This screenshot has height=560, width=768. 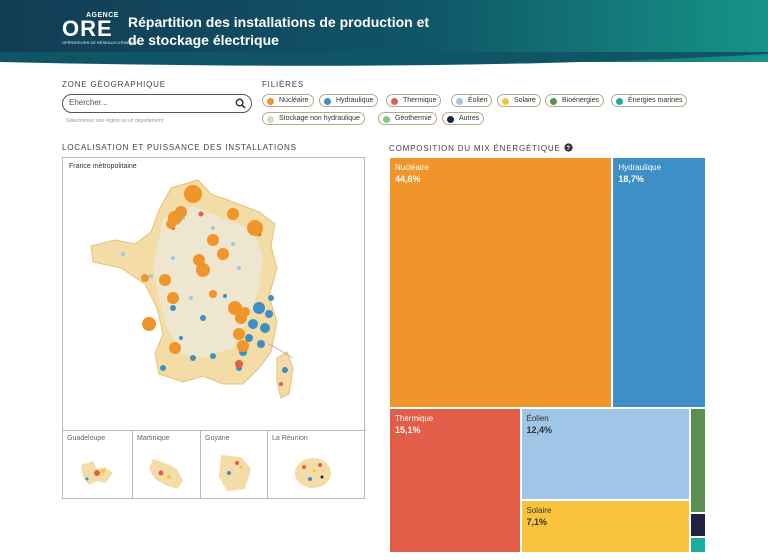 What do you see at coordinates (413, 118) in the screenshot?
I see `chip-label: Géothermie` at bounding box center [413, 118].